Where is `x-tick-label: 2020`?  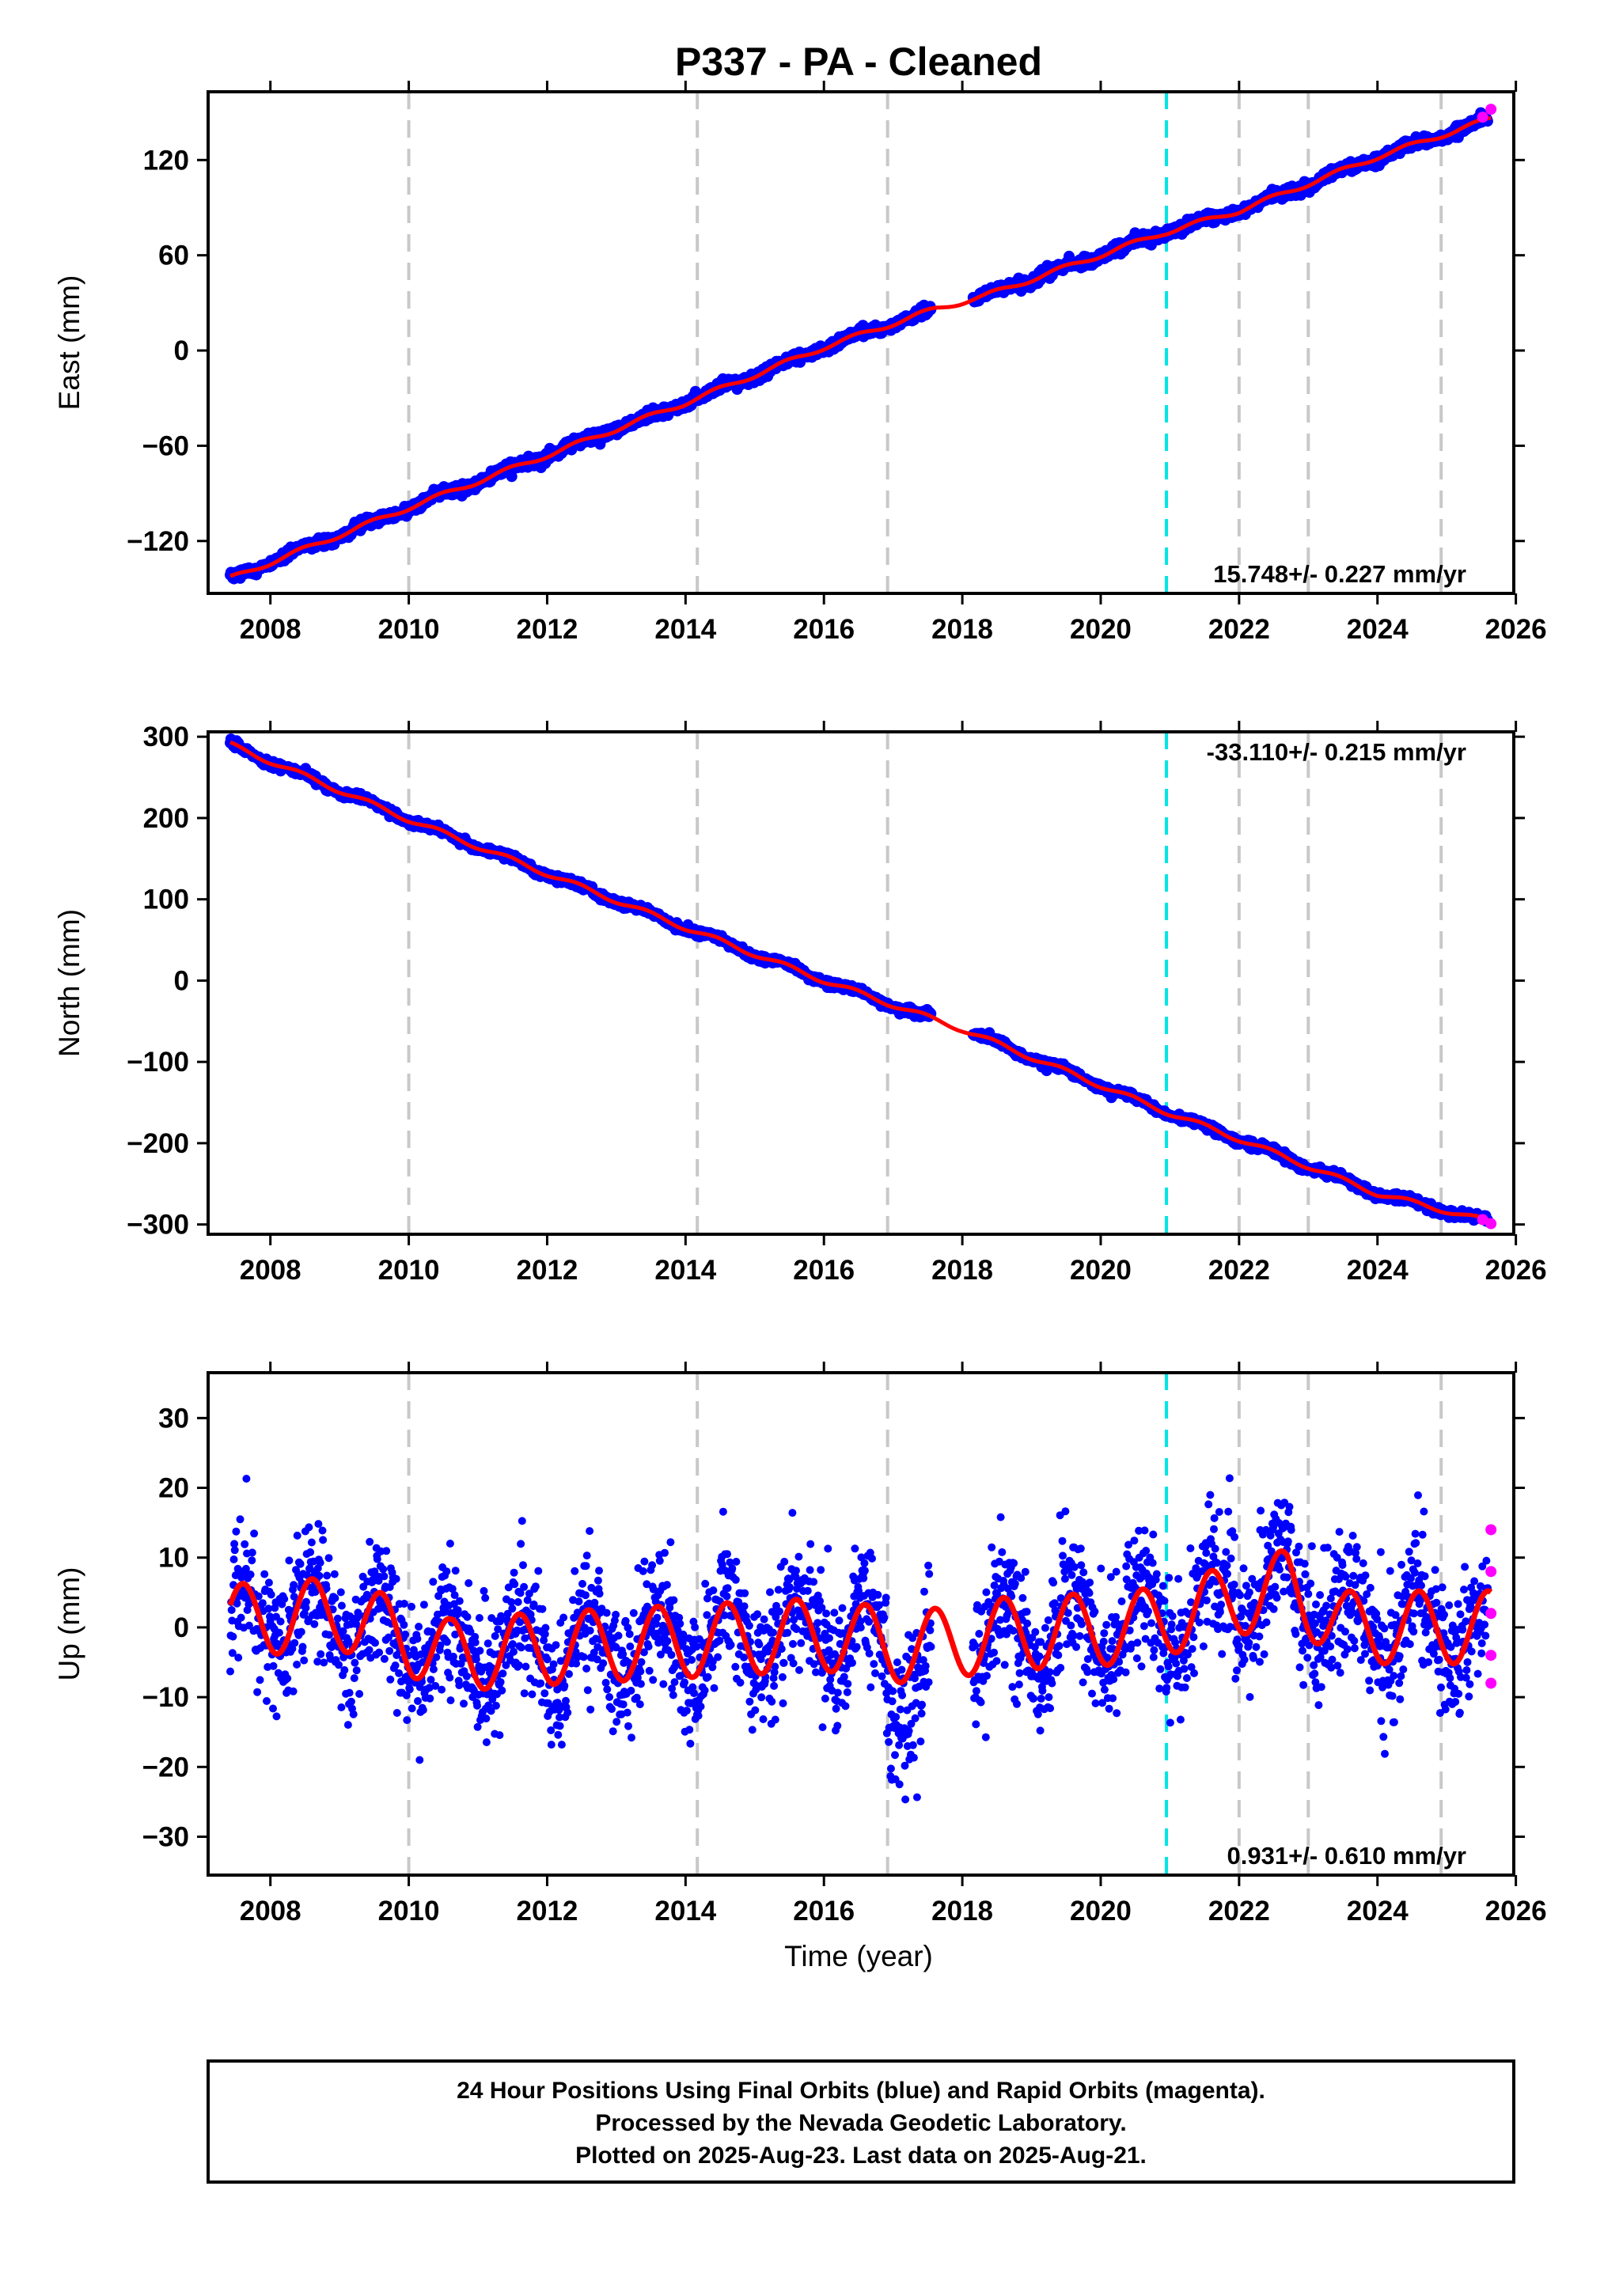
x-tick-label: 2020 is located at coordinates (1101, 1270).